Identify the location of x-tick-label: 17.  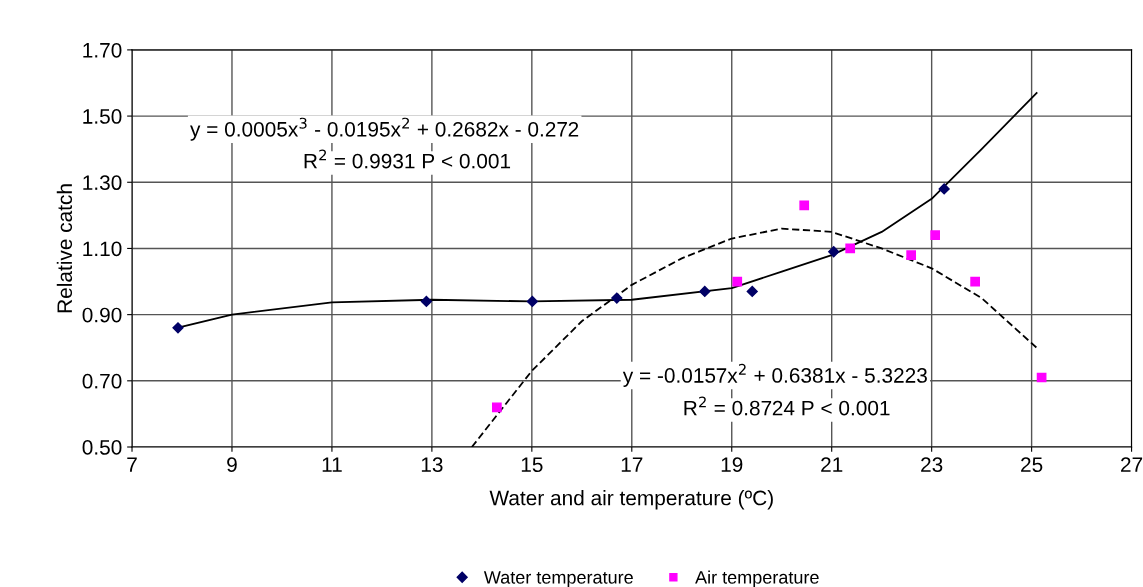
(632, 464).